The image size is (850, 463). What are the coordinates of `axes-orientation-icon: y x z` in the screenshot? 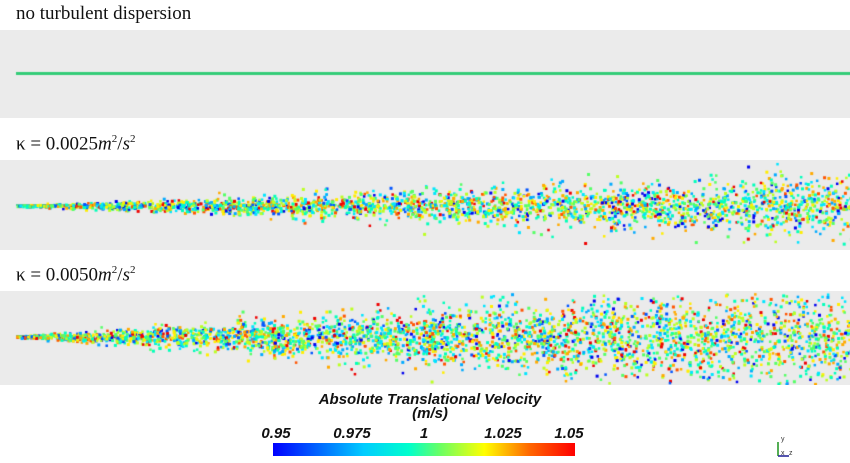 It's located at (787, 447).